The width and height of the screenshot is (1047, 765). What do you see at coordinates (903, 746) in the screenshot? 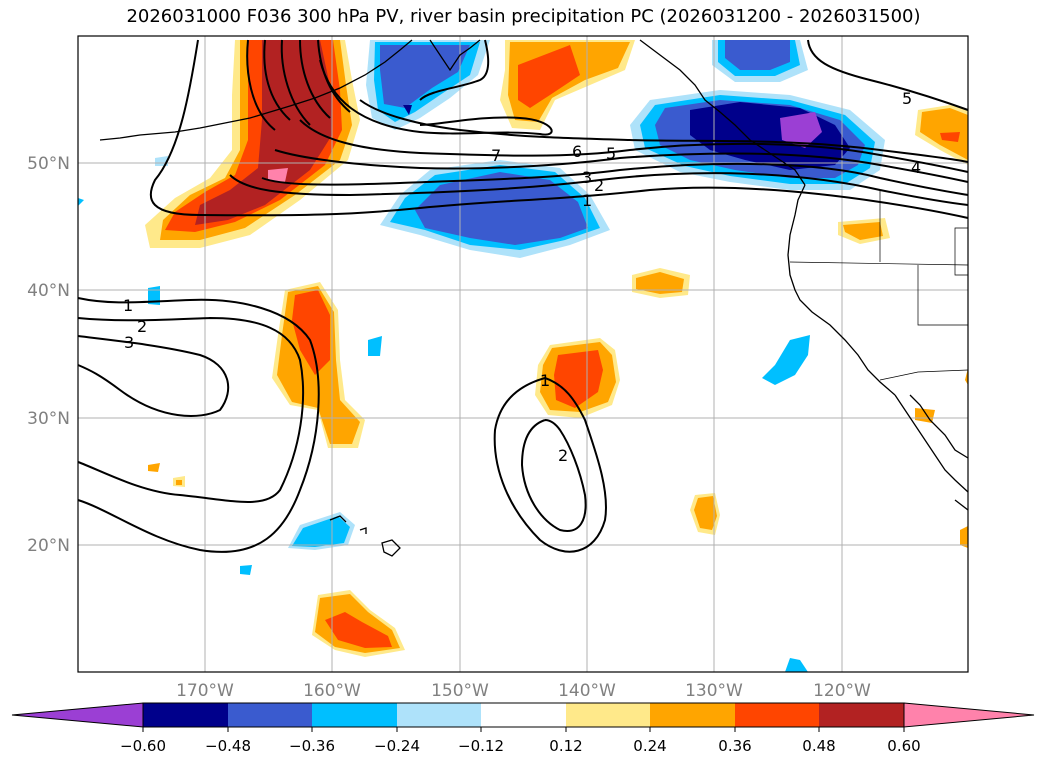
I see `colorbar-tick-label: 0.60` at bounding box center [903, 746].